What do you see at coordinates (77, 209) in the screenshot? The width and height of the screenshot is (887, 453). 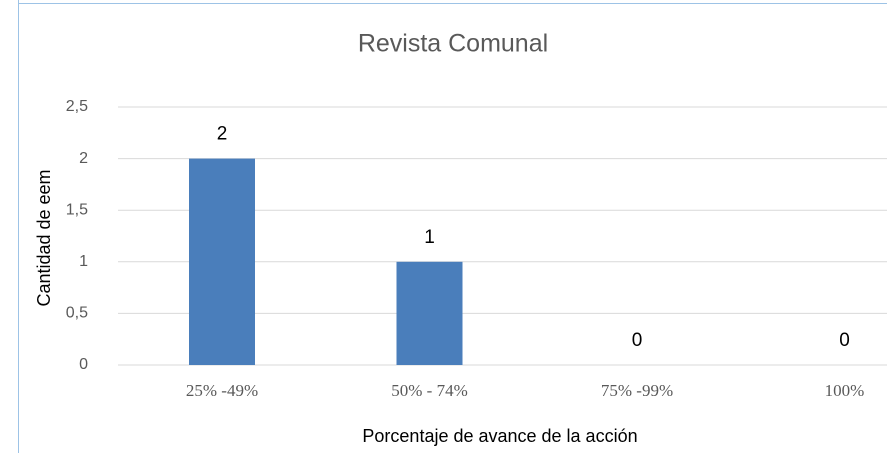 I see `y-tick-label: 1,5` at bounding box center [77, 209].